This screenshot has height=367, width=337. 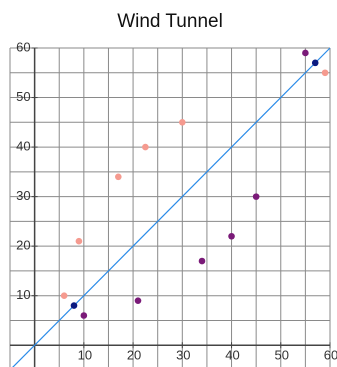 What do you see at coordinates (282, 355) in the screenshot?
I see `x-tick-label: 50` at bounding box center [282, 355].